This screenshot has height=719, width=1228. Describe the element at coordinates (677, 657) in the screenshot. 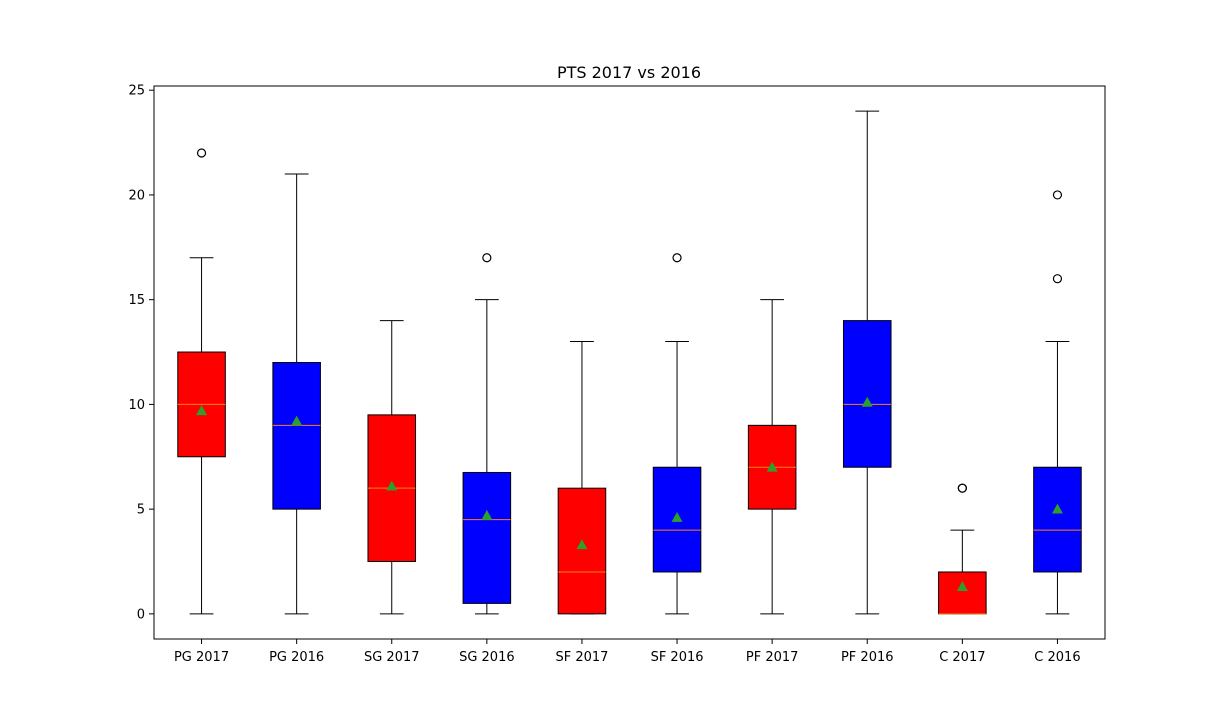

I see `x-tick-label: SF 2016` at that location.